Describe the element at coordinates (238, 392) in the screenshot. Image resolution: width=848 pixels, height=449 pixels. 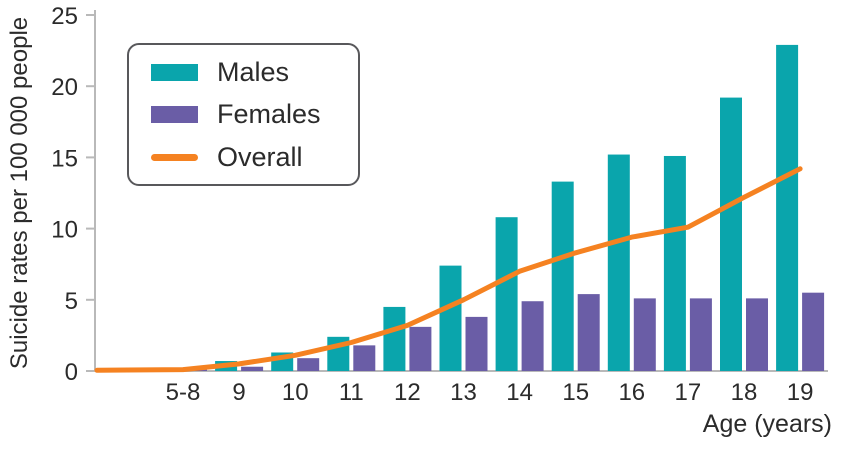
I see `x-tick-label: 9` at that location.